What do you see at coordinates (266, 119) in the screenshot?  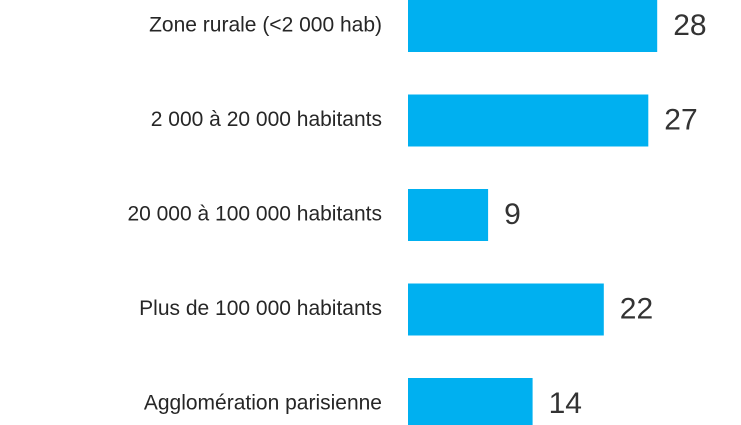 I see `category-label: 2 000 à 20 000 habitants` at bounding box center [266, 119].